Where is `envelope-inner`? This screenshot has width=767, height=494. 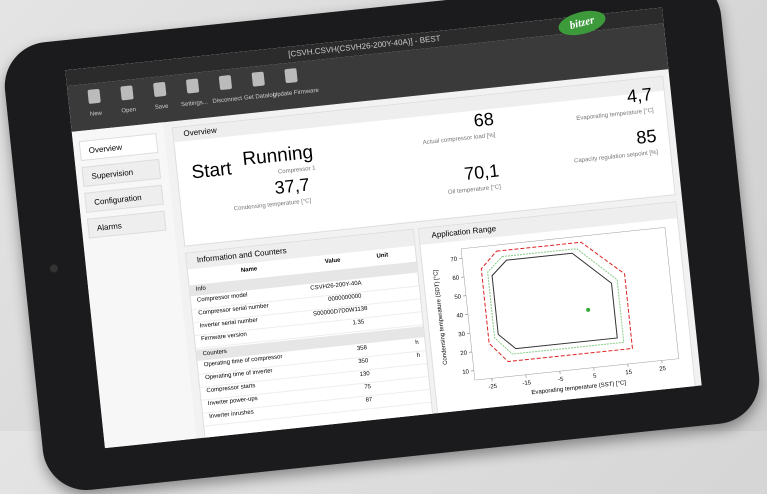 envelope-inner is located at coordinates (554, 299).